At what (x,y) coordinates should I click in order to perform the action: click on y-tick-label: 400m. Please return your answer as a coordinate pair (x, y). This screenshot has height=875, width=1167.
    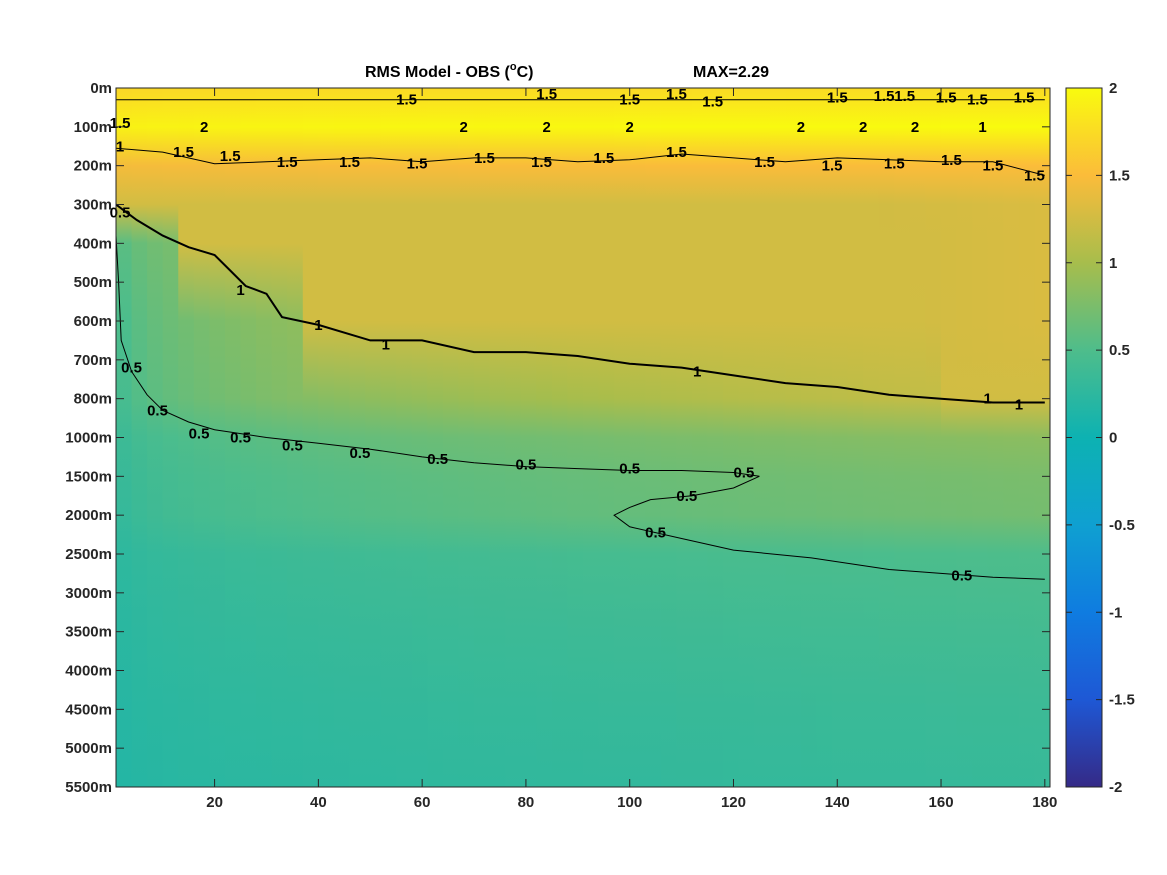
    Looking at the image, I should click on (93, 243).